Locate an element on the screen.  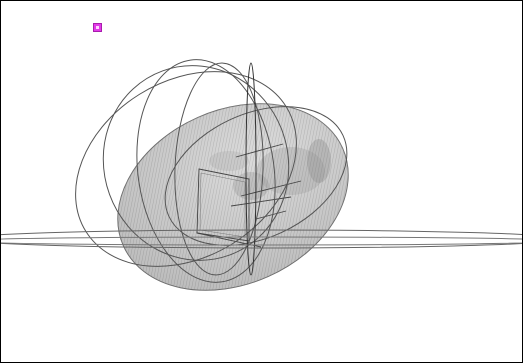
marker-icon is located at coordinates (97, 27).